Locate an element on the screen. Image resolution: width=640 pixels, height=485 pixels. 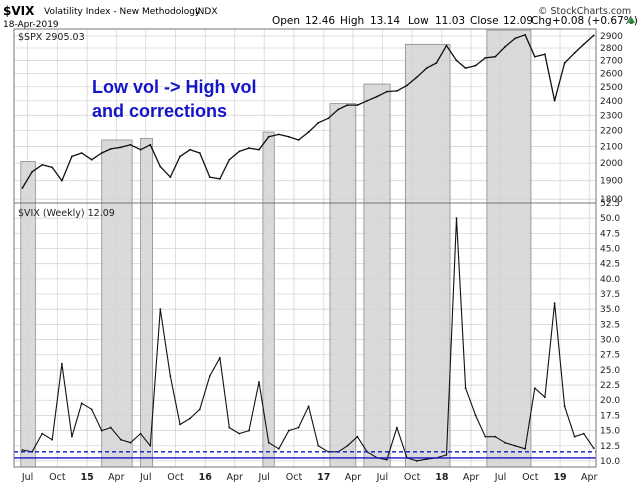
spx-y-tick-label: 2900 is located at coordinates (611, 37).